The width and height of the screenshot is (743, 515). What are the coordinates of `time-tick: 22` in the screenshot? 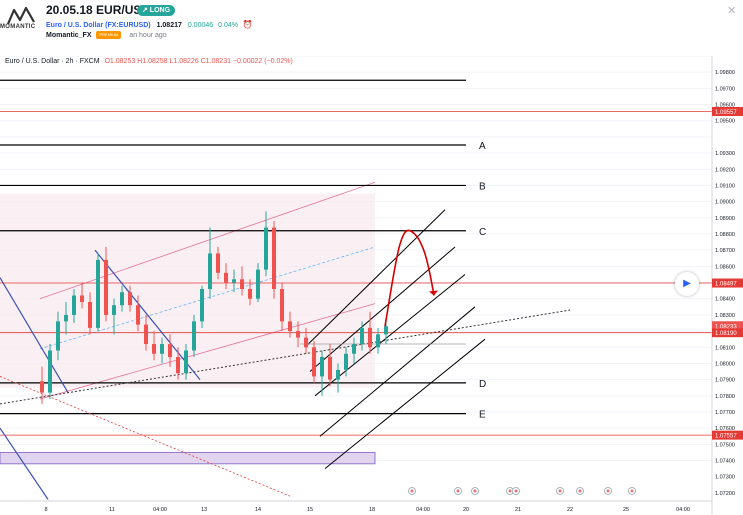 It's located at (570, 510).